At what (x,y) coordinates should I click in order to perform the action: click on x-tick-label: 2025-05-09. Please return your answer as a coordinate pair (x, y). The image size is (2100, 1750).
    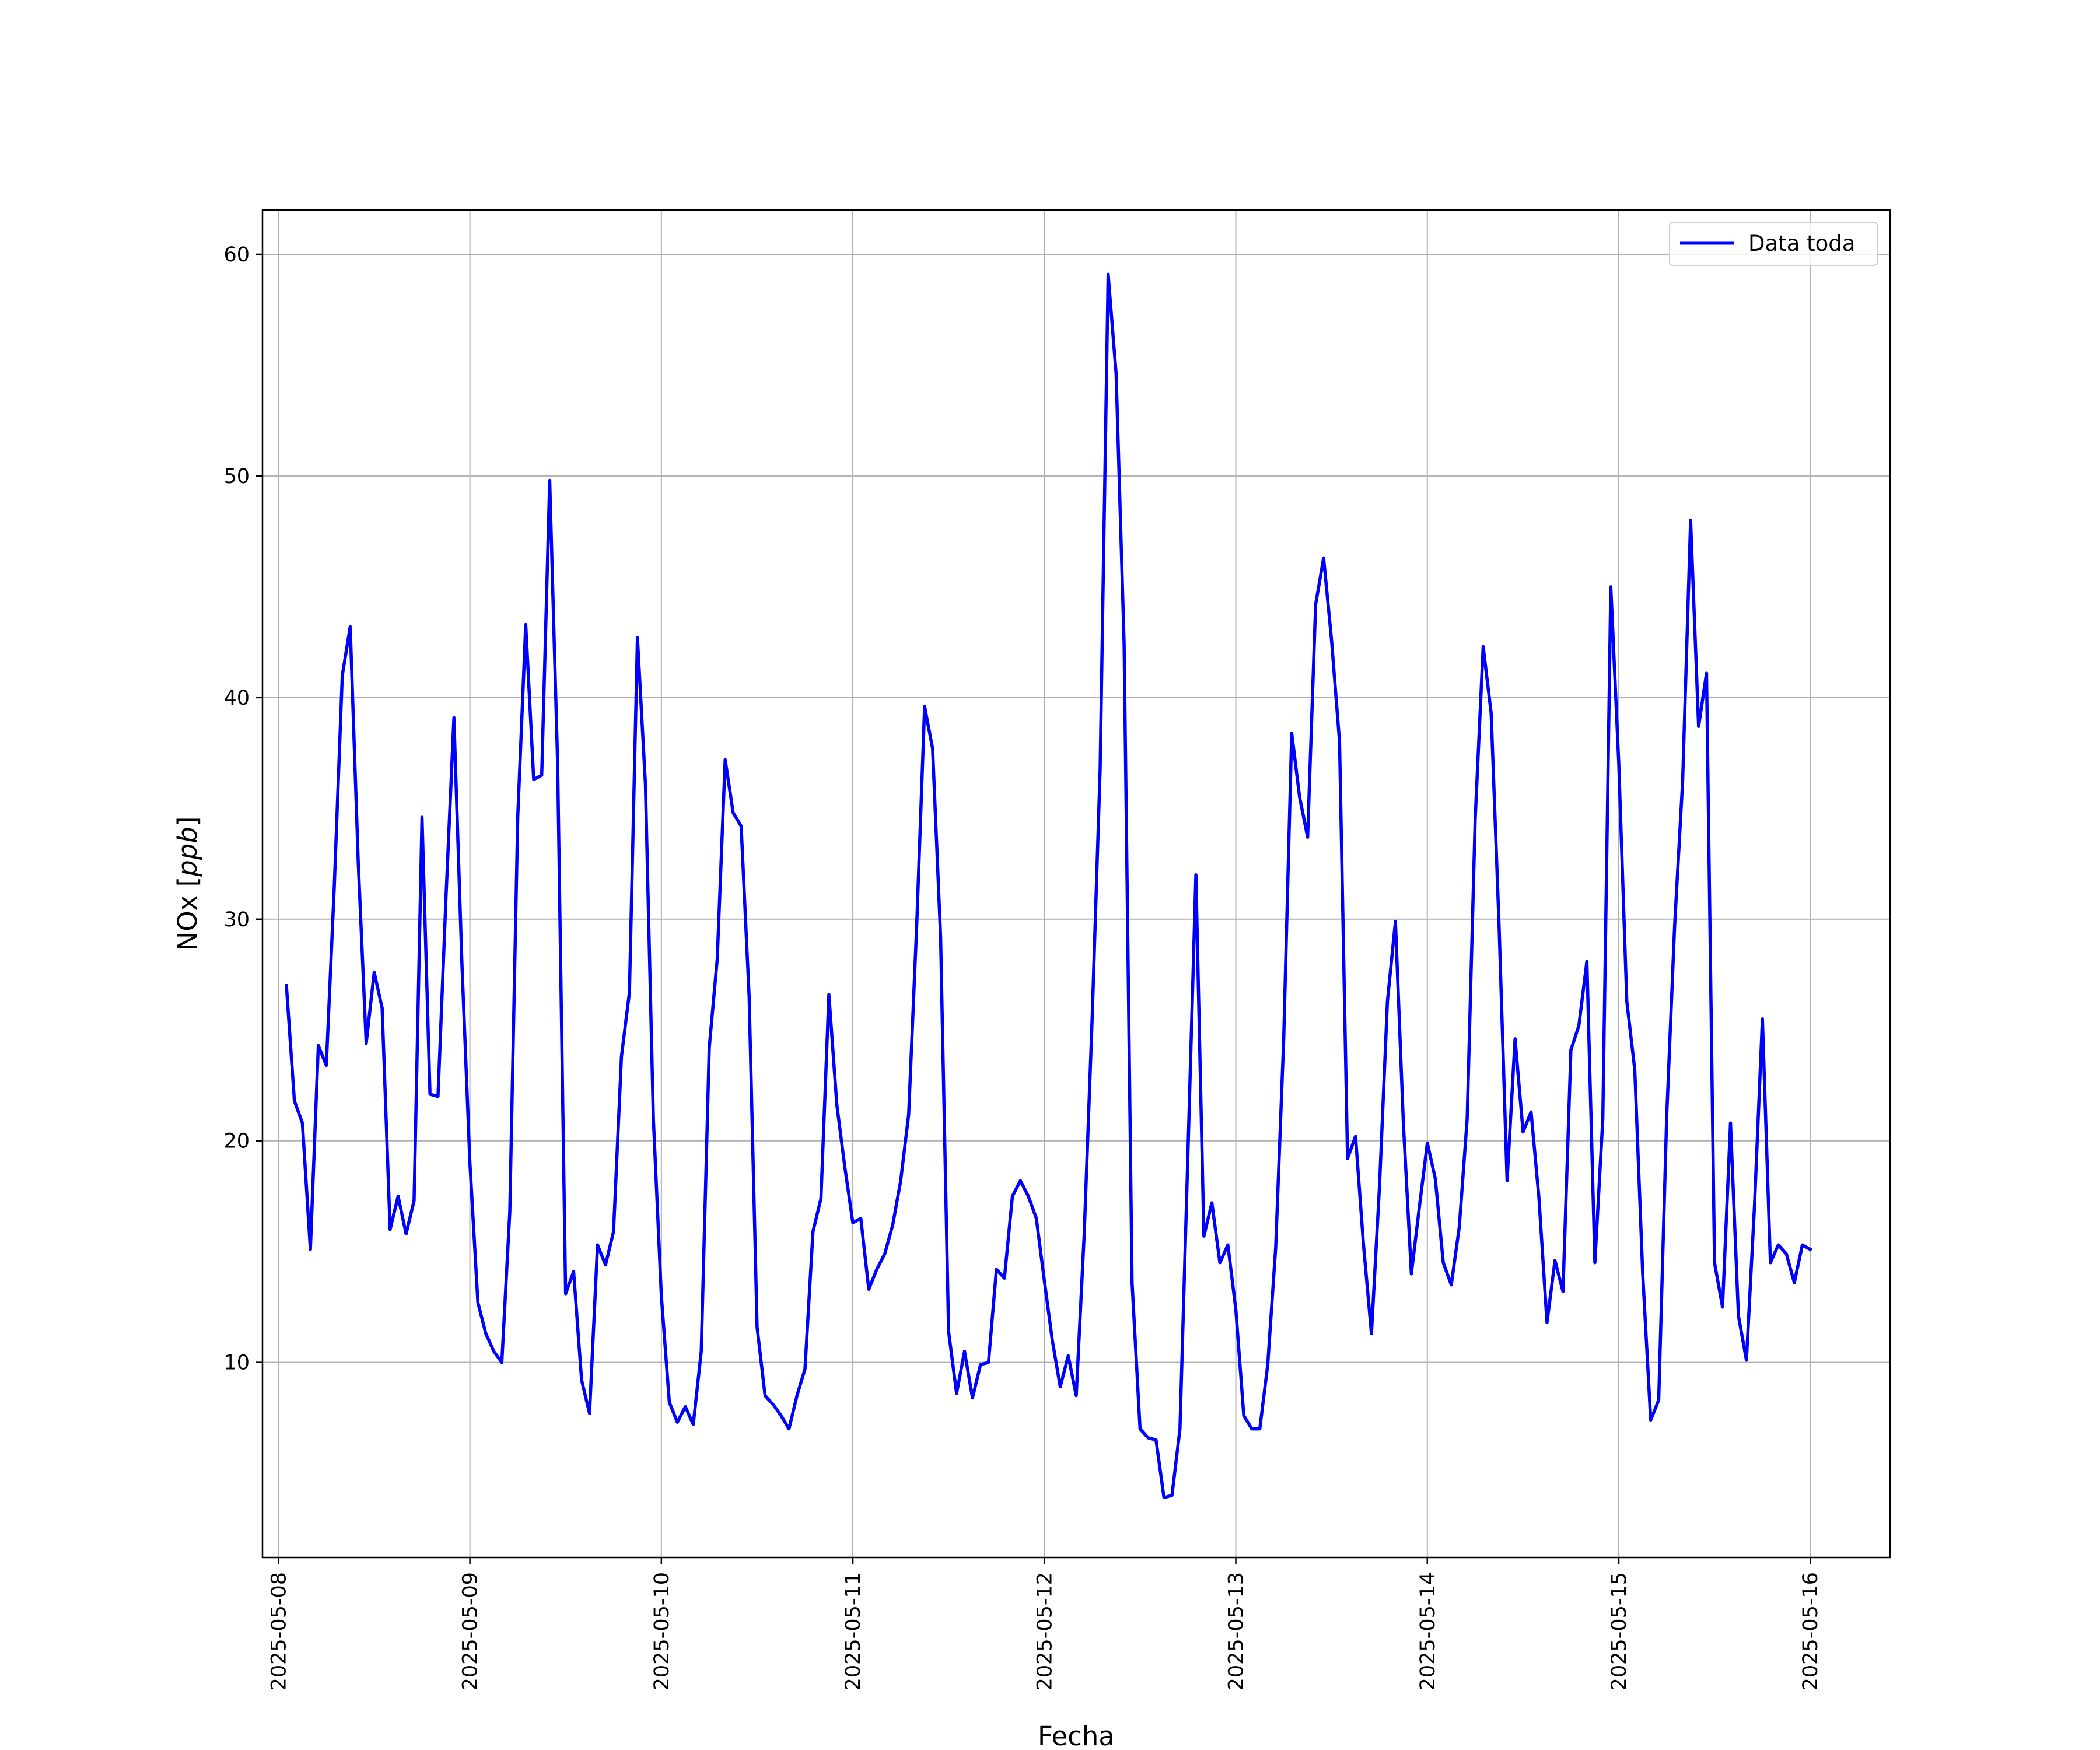
    Looking at the image, I should click on (470, 1631).